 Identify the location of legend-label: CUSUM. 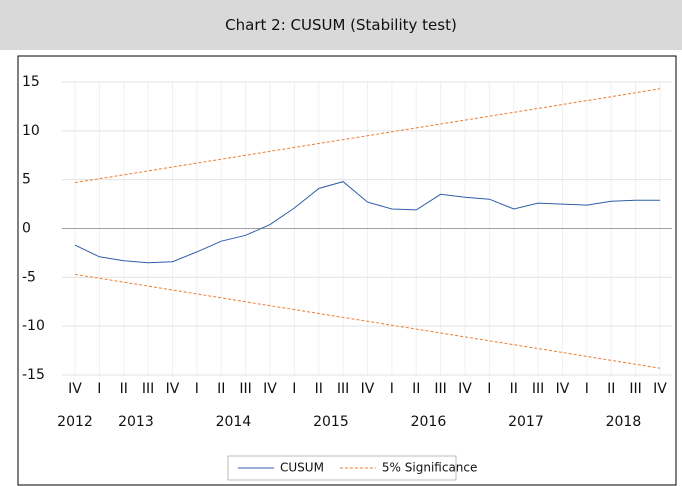
(302, 468).